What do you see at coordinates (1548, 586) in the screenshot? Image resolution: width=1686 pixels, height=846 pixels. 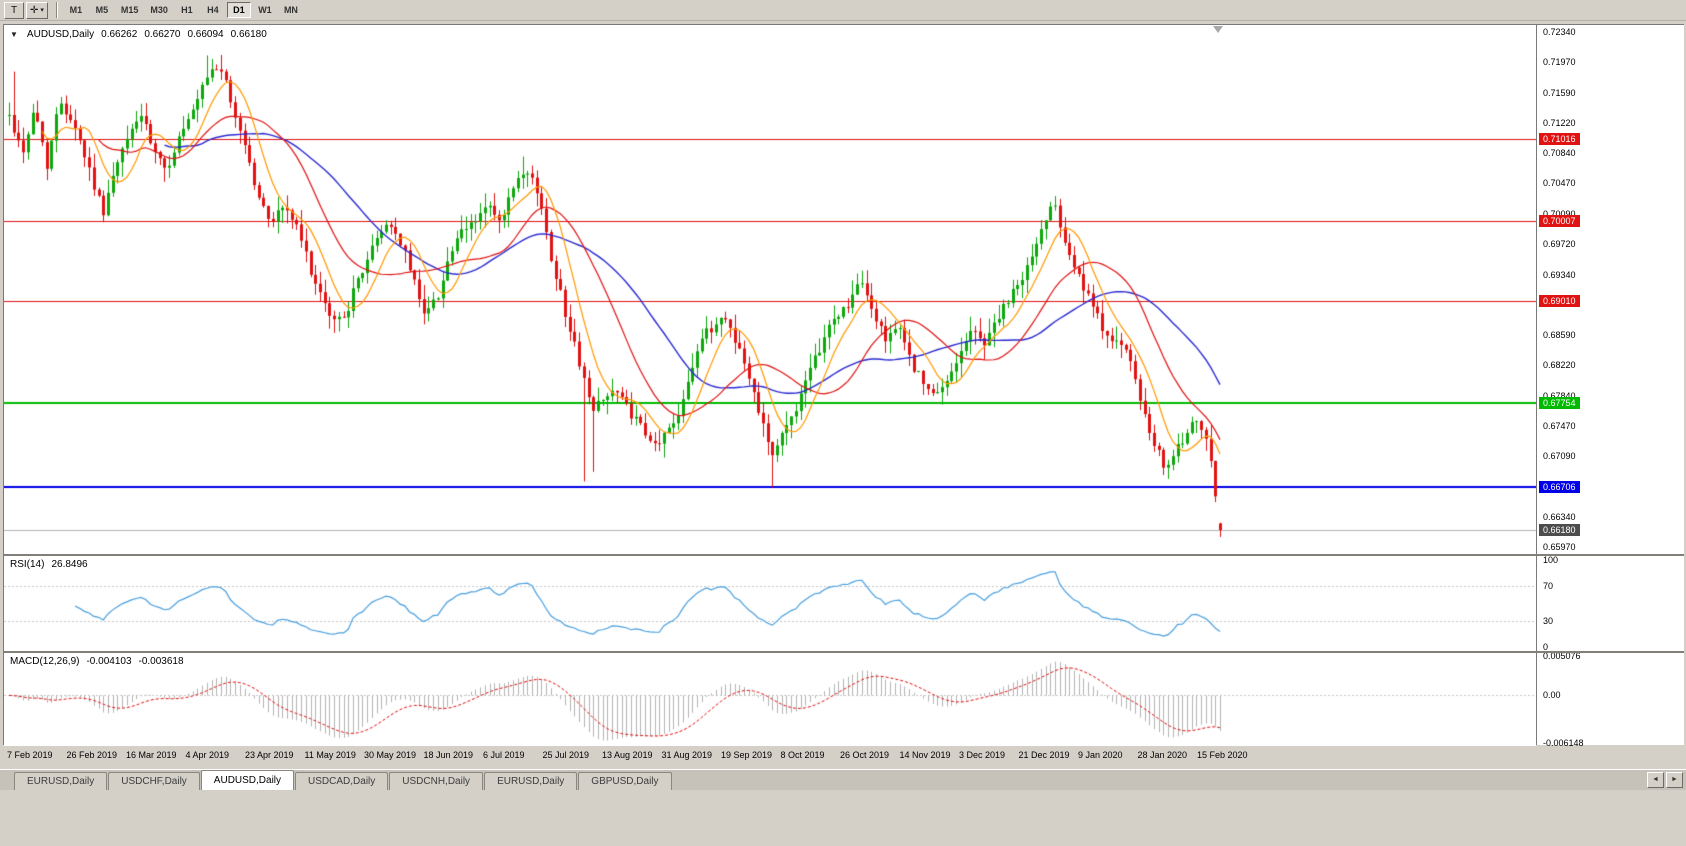 I see `rsi-tick-label: 70` at bounding box center [1548, 586].